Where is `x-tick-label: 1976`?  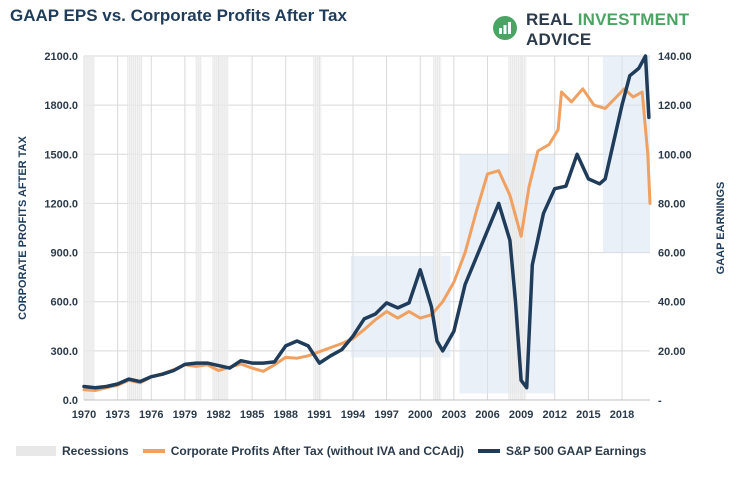
x-tick-label: 1976 is located at coordinates (151, 415).